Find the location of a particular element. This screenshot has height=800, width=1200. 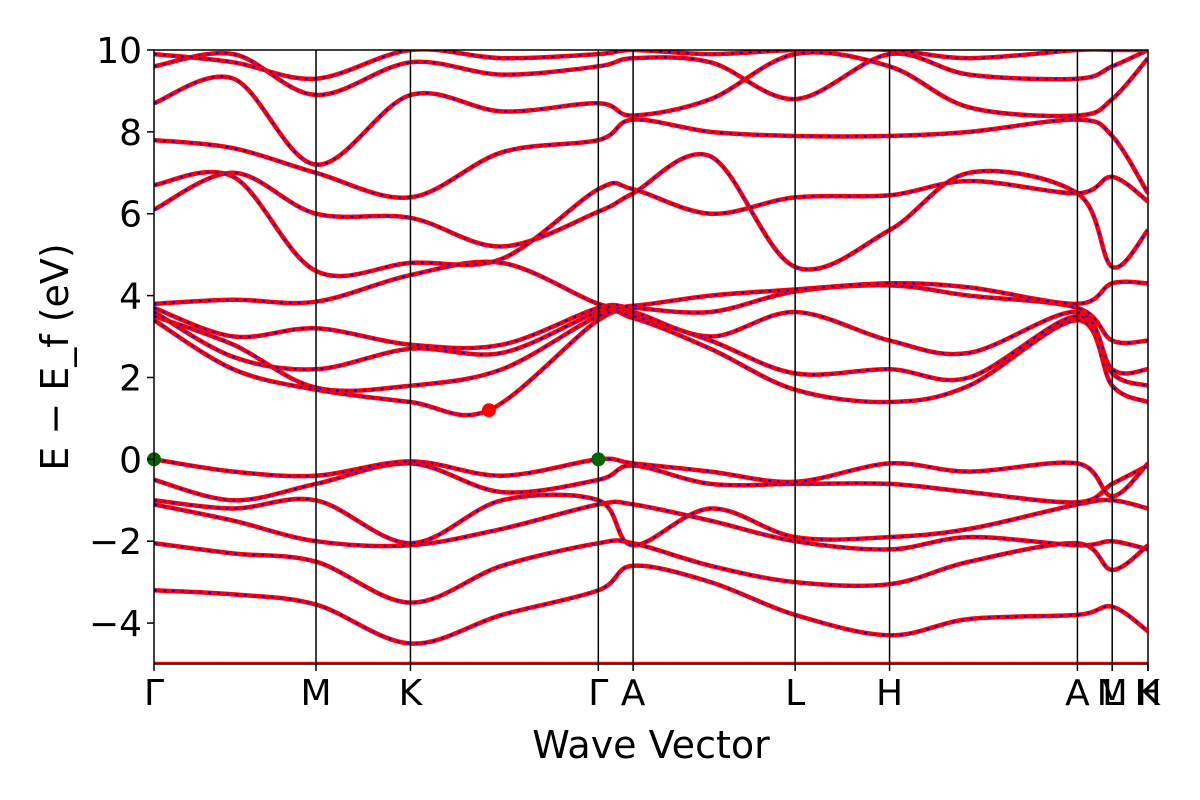

y-tick-label: −4 is located at coordinates (115, 624).